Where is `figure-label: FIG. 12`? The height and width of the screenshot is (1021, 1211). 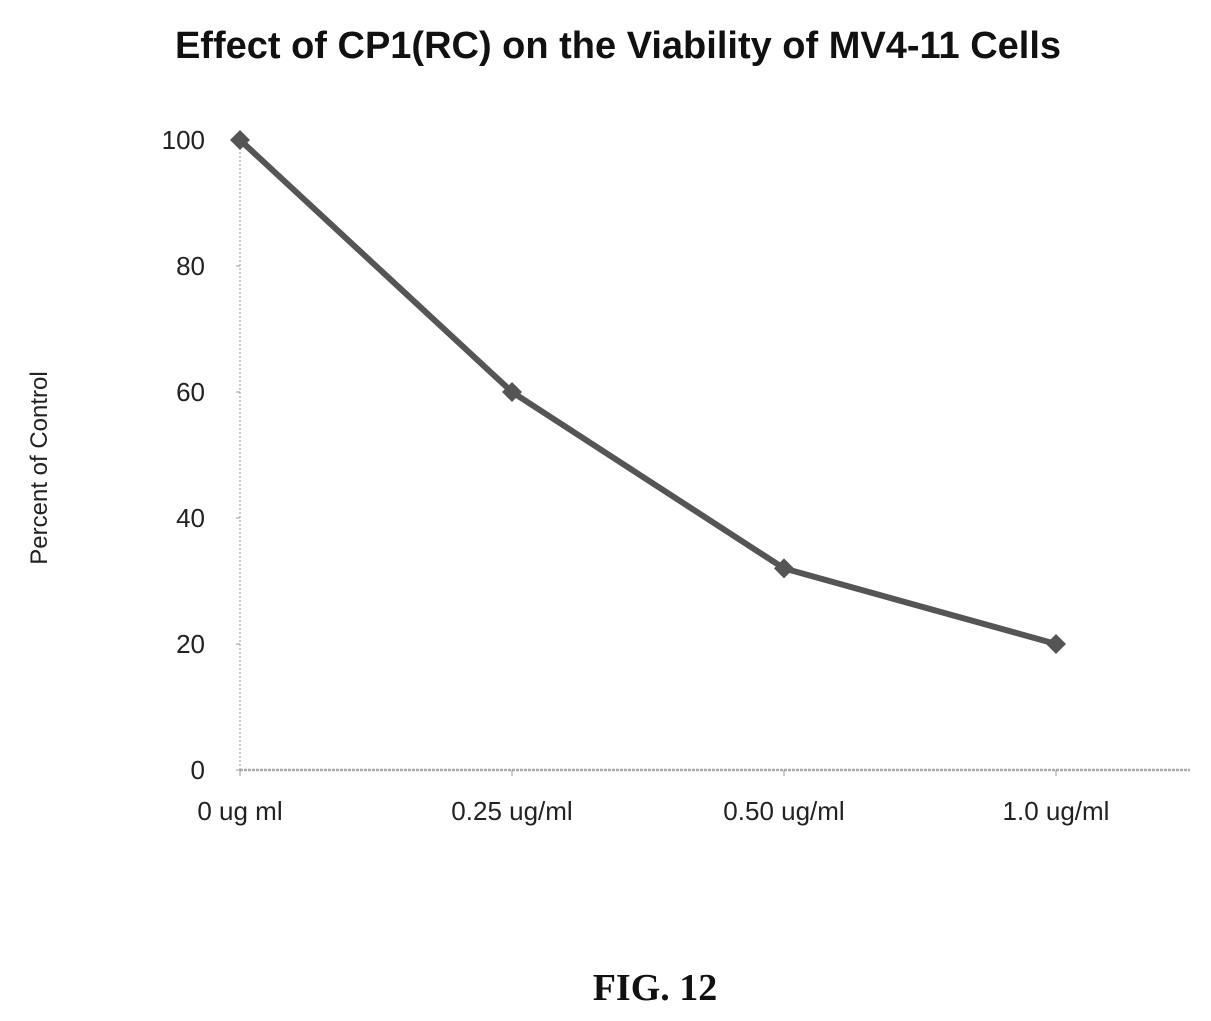 figure-label: FIG. 12 is located at coordinates (655, 988).